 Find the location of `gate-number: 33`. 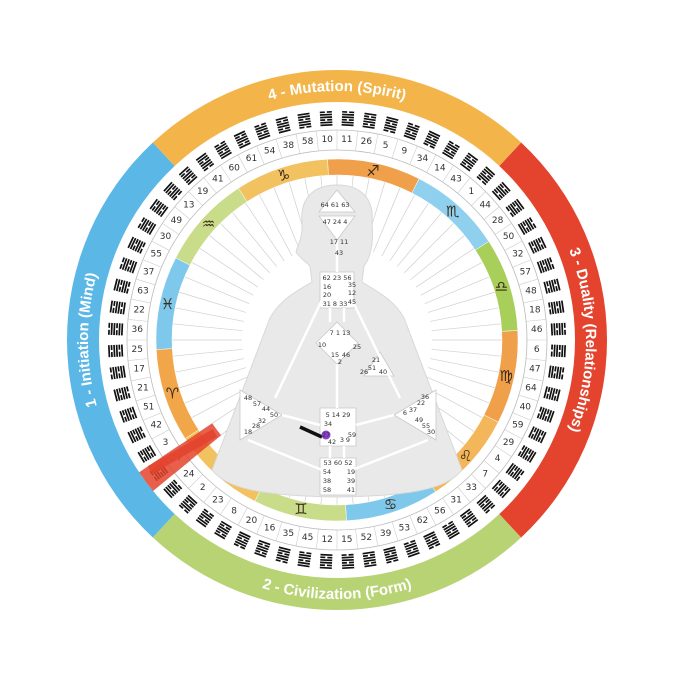

gate-number: 33 is located at coordinates (471, 488).